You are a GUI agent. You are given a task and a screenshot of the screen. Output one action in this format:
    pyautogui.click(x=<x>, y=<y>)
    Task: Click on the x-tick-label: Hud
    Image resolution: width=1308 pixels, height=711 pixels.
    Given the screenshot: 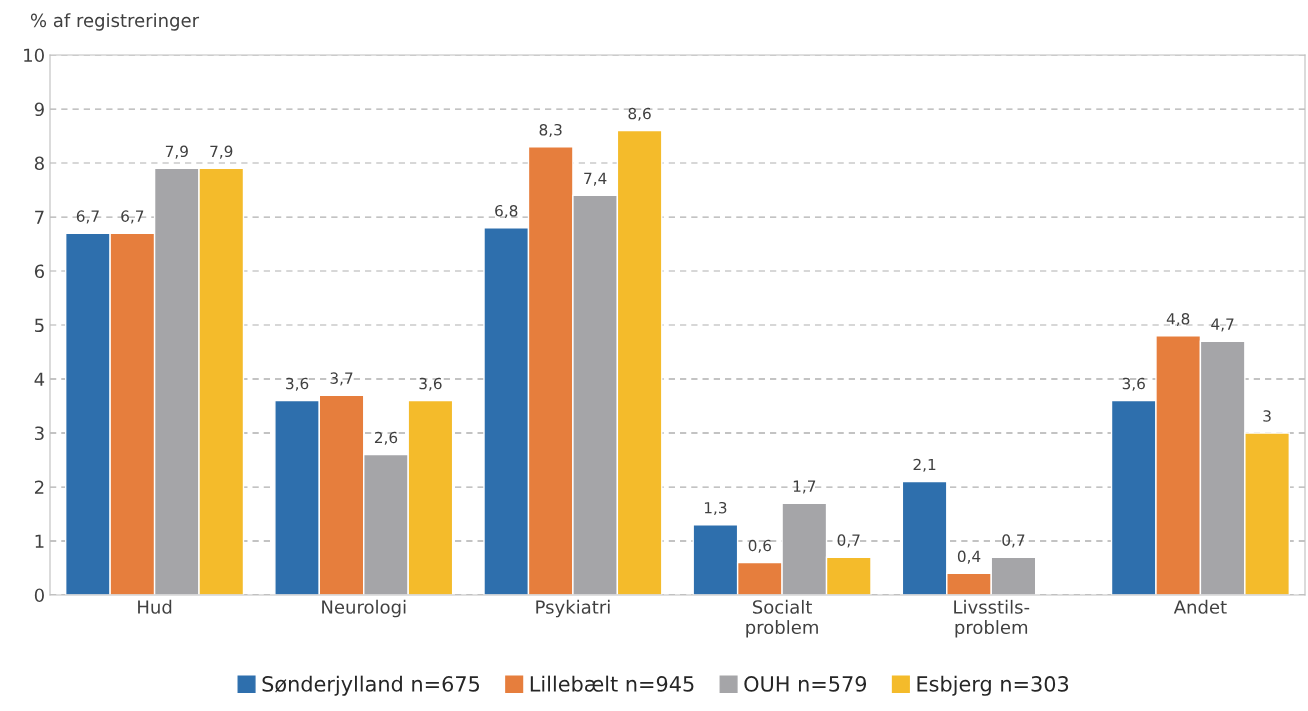 What is the action you would take?
    pyautogui.click(x=155, y=606)
    